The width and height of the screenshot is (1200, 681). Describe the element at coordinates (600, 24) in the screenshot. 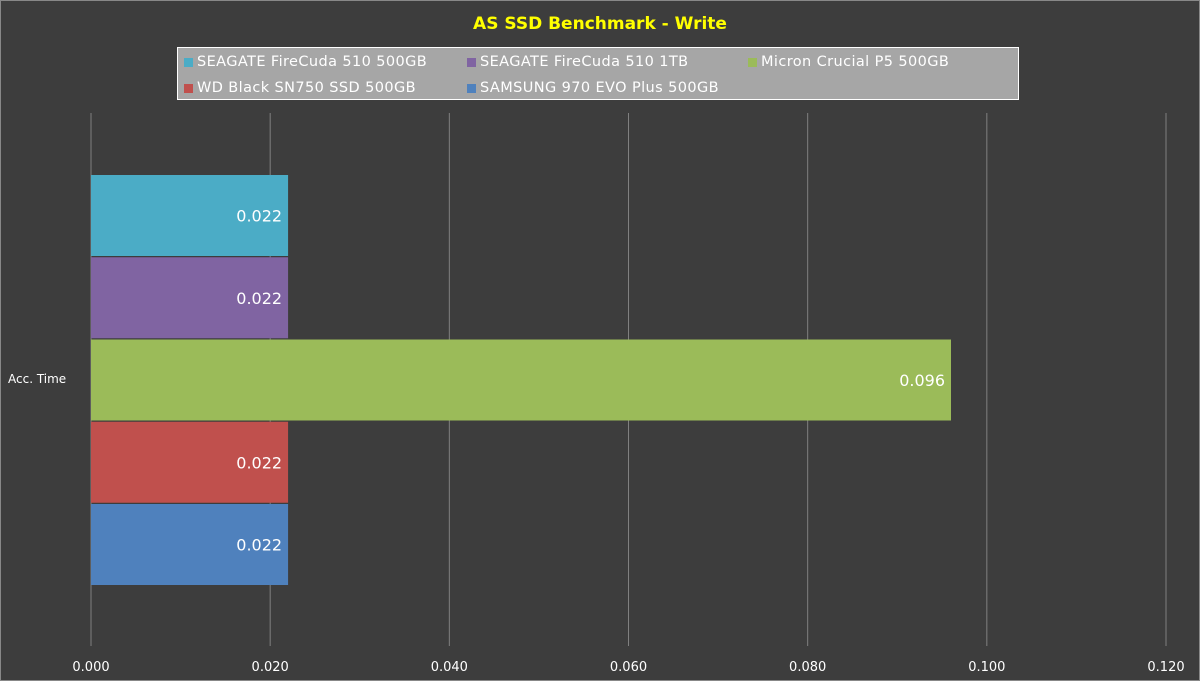

I see `chart-title: AS SSD Benchmark - Write` at that location.